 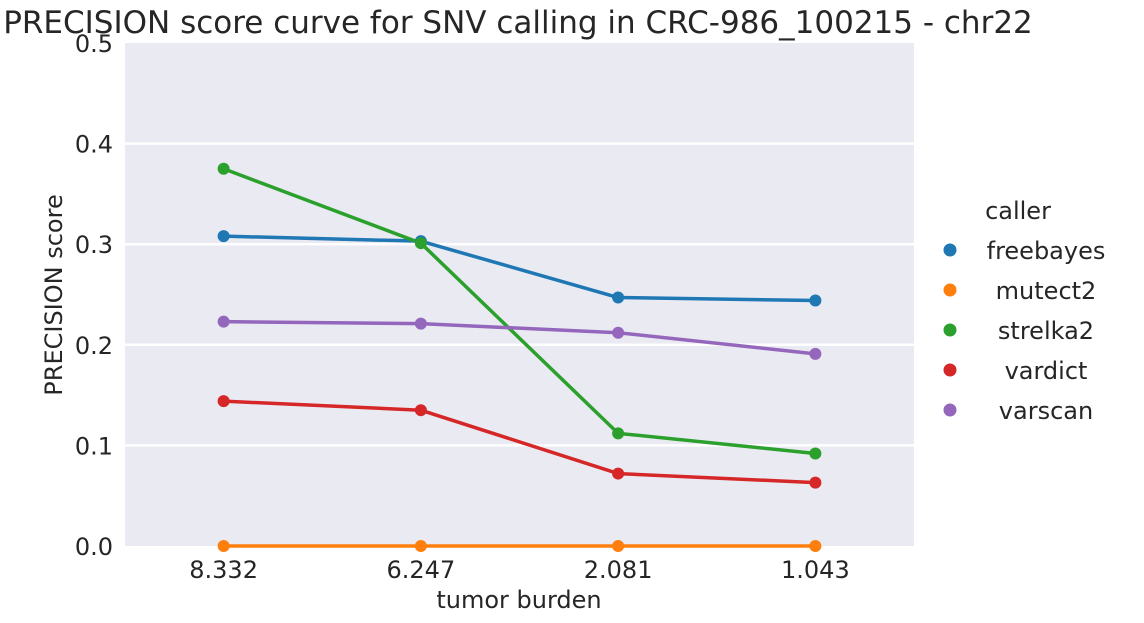 I want to click on series-line-vardict, so click(x=519, y=442).